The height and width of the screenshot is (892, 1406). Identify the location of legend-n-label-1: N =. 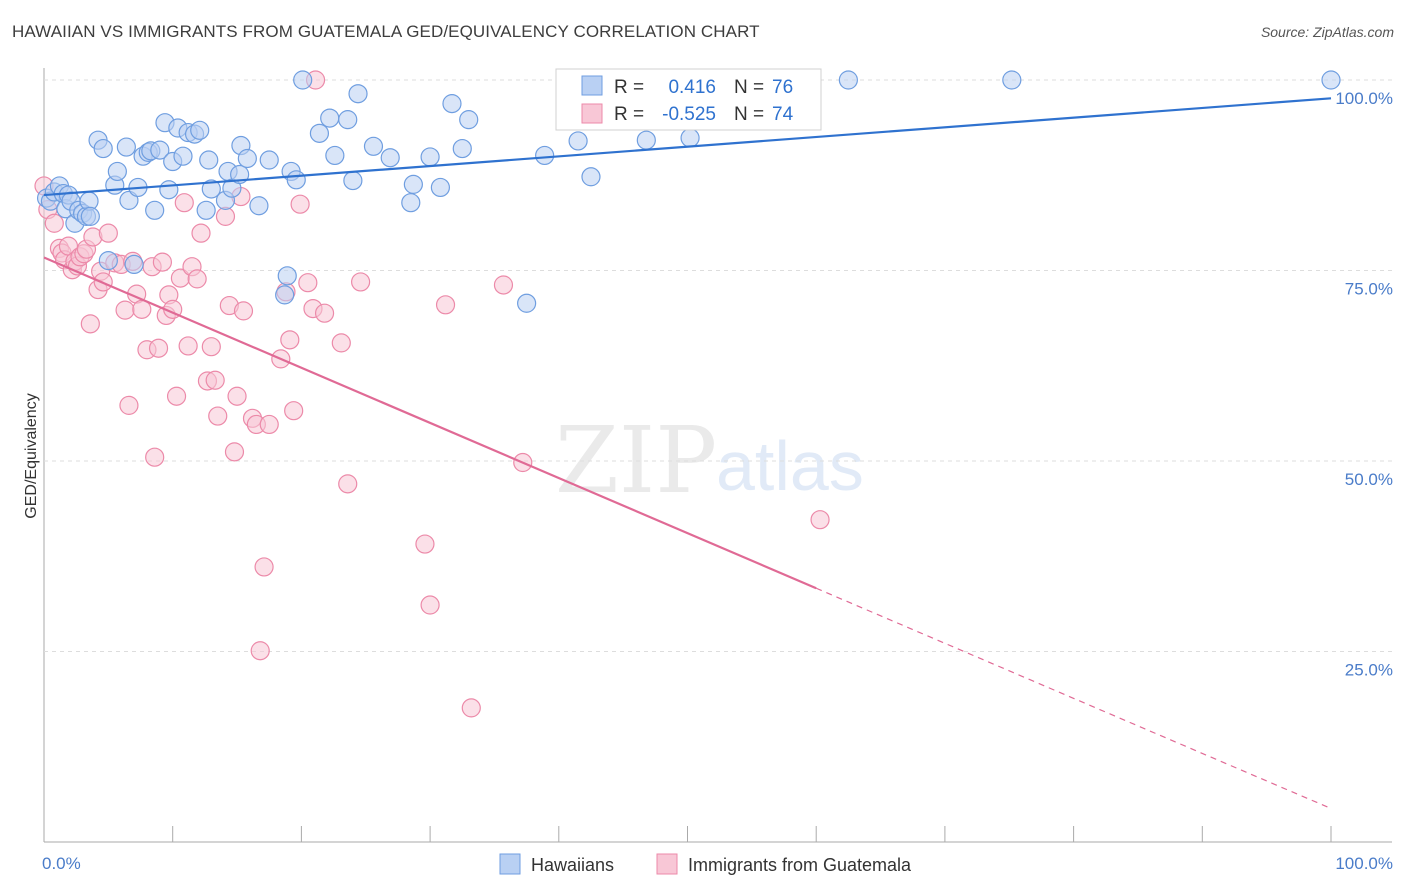
(749, 87).